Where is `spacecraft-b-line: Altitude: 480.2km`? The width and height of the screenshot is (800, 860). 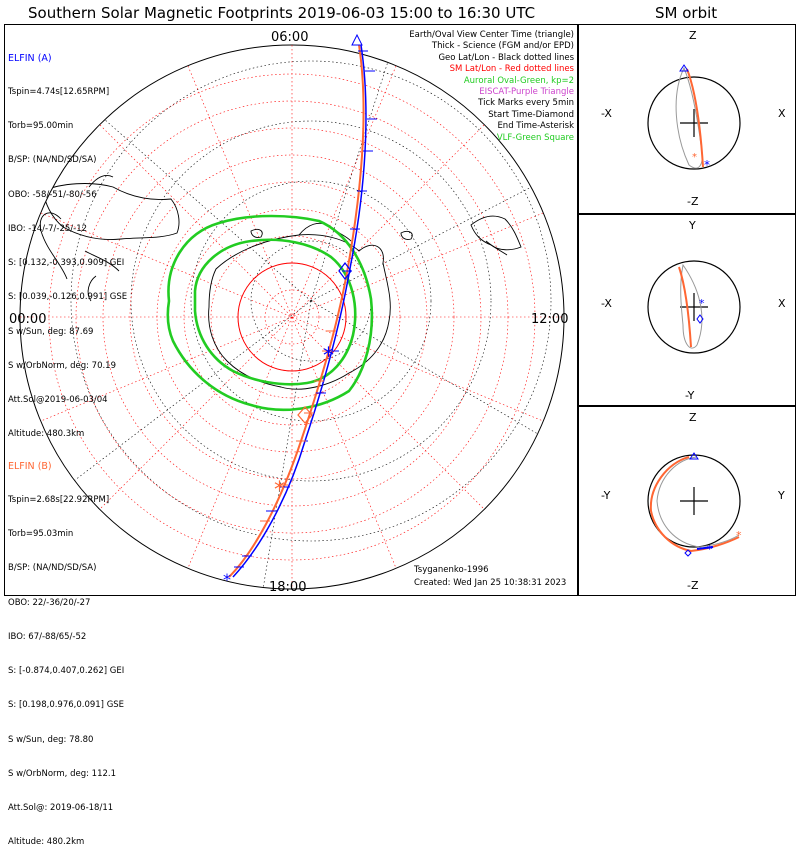 spacecraft-b-line: Altitude: 480.2km is located at coordinates (46, 842).